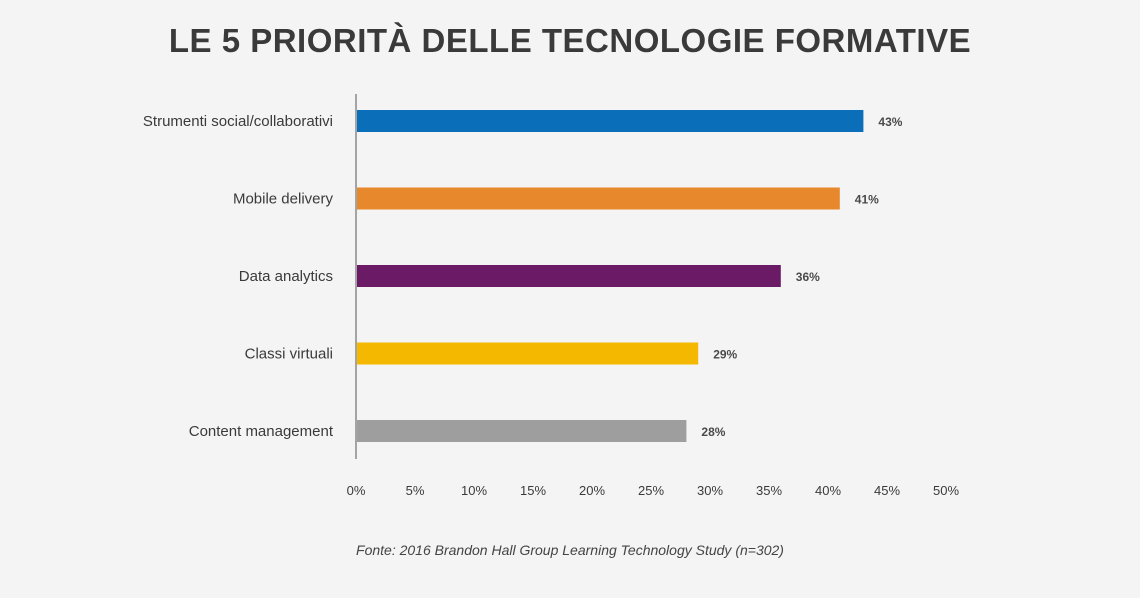 The width and height of the screenshot is (1140, 598). Describe the element at coordinates (238, 121) in the screenshot. I see `category-label: Strumenti social/collaborativi` at that location.